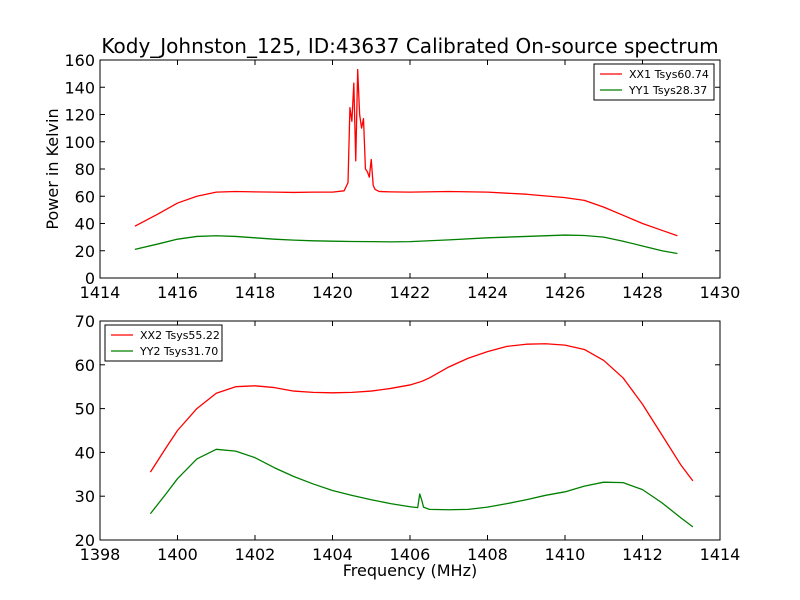  Describe the element at coordinates (79, 87) in the screenshot. I see `y-tick-label: 140` at that location.